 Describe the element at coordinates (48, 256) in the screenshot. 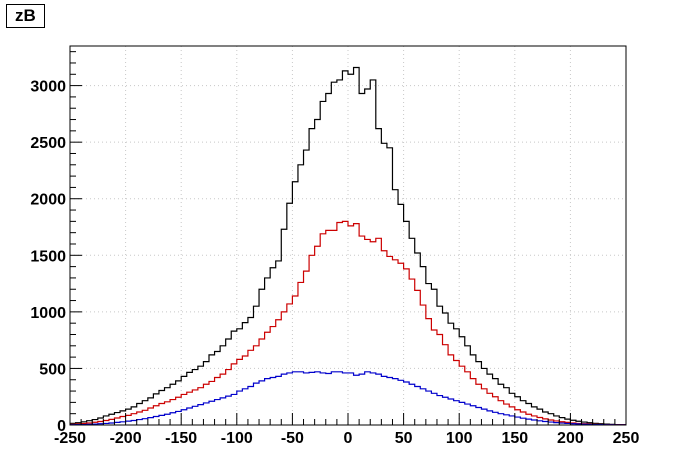

I see `y-tick-label: 1500` at that location.